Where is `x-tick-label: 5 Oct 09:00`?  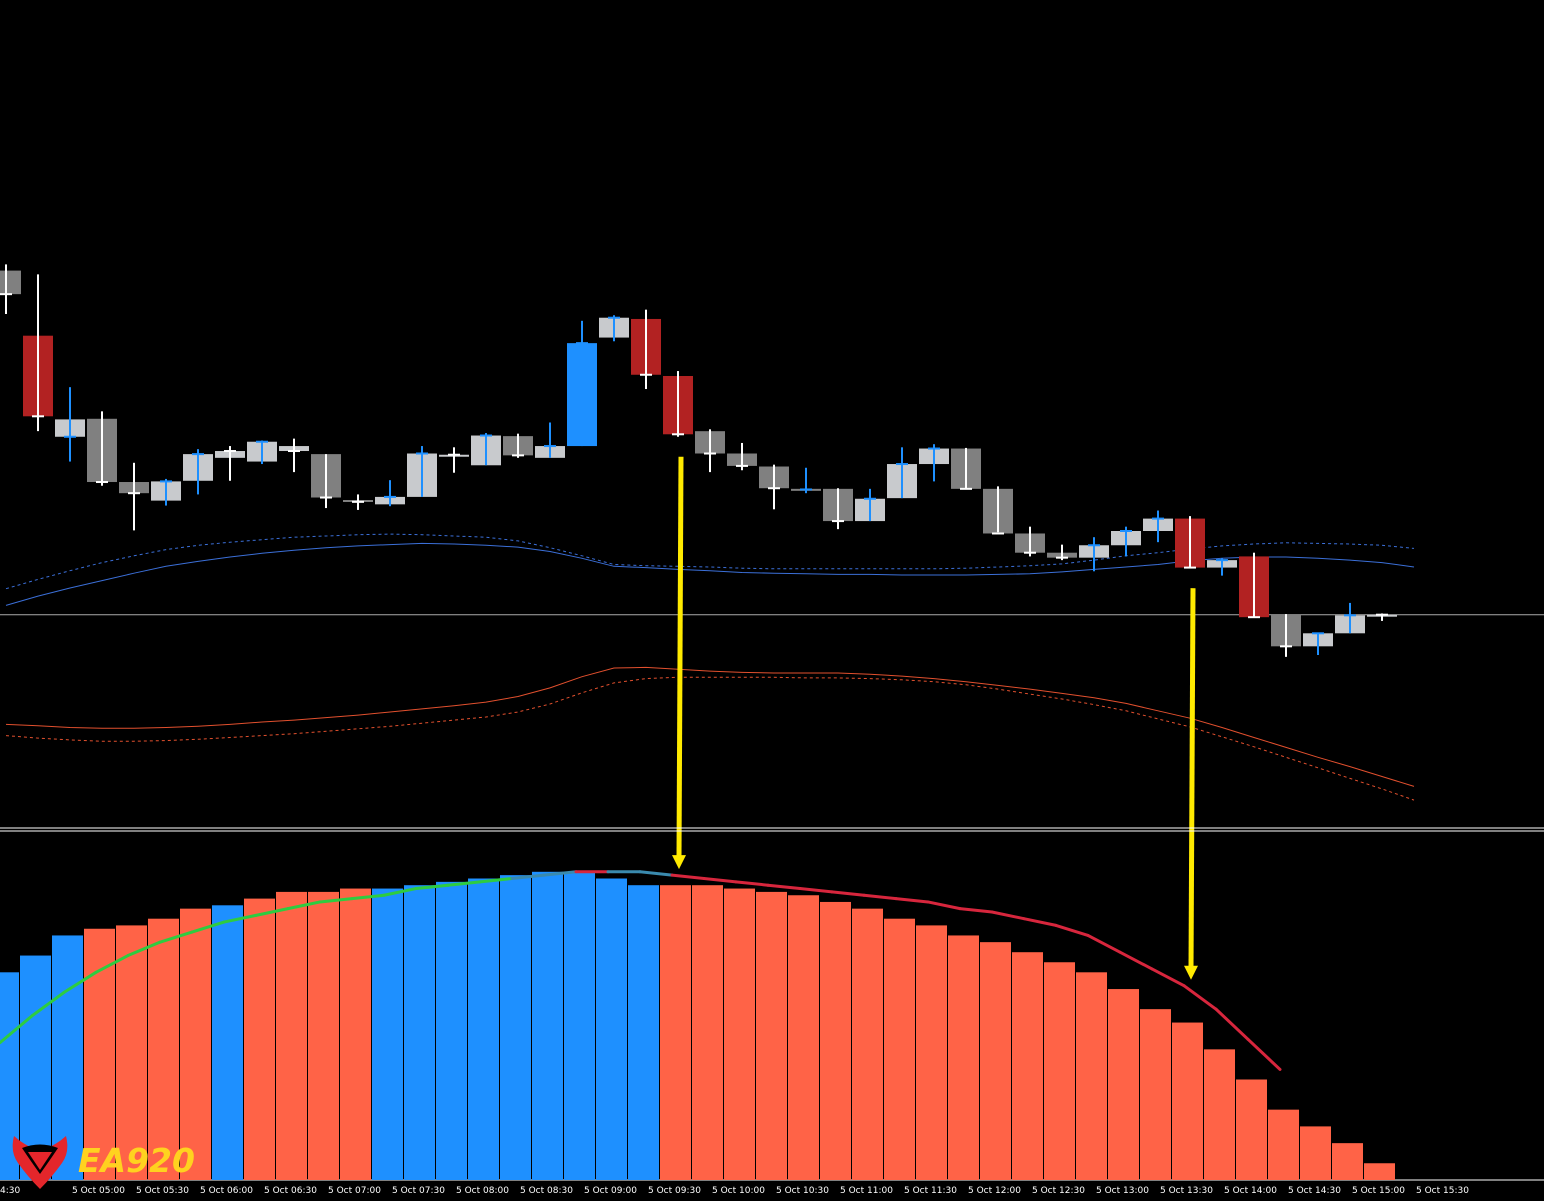
x-tick-label: 5 Oct 09:00 is located at coordinates (610, 1191).